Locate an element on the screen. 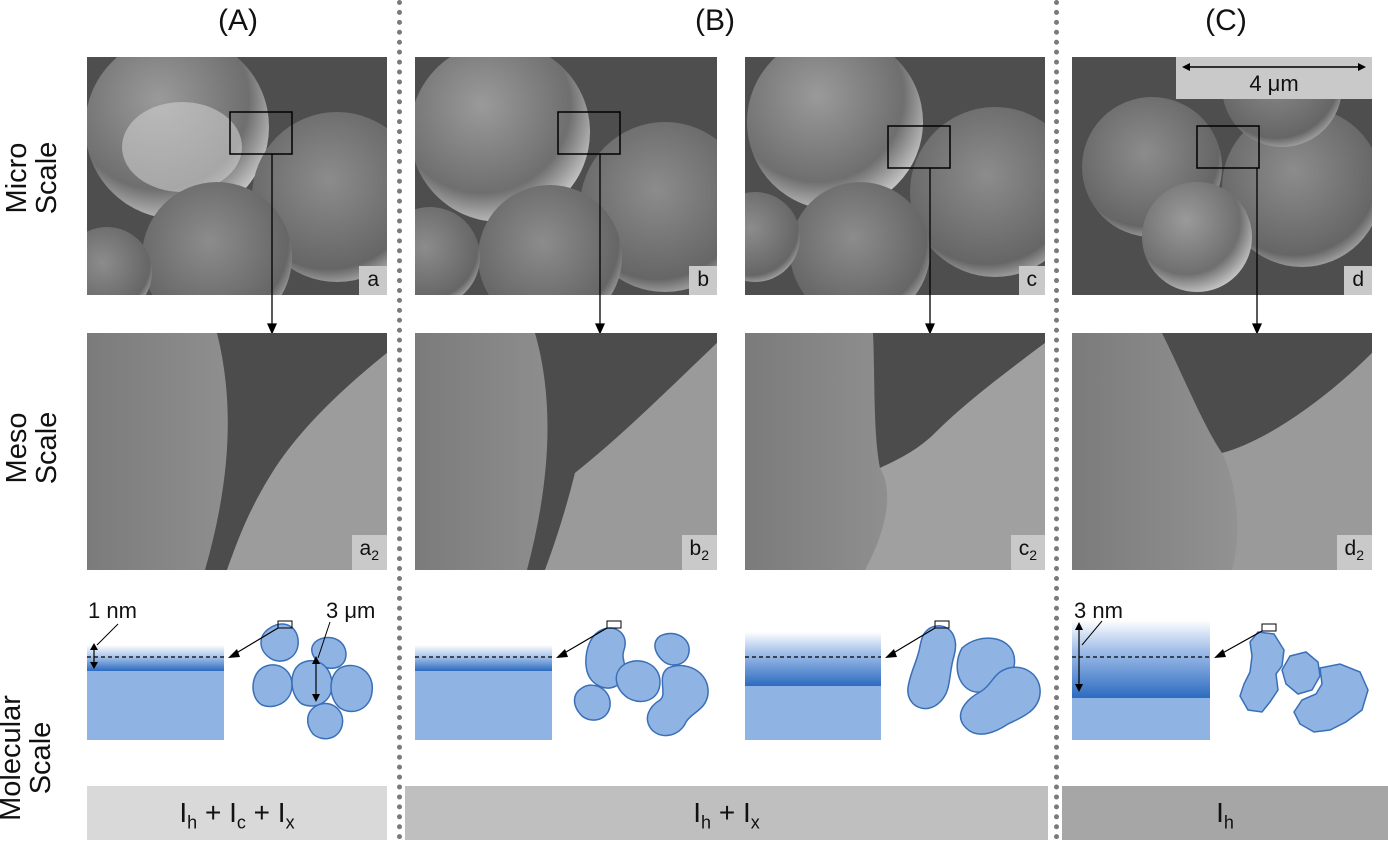 Image resolution: width=1388 pixels, height=850 pixels. phase-bar-a: Ih + Ic + Ix is located at coordinates (237, 813).